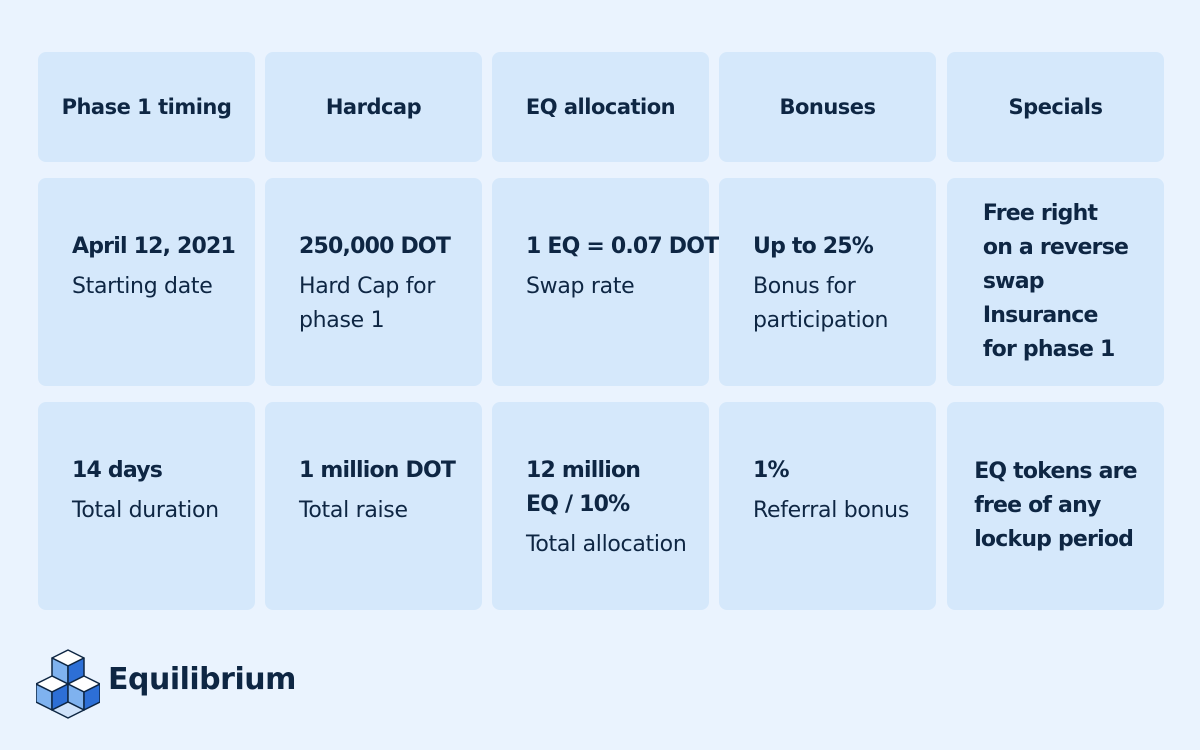 This screenshot has height=750, width=1200. I want to click on cell-content: EQ tokens are free of any lockup period, so click(1055, 506).